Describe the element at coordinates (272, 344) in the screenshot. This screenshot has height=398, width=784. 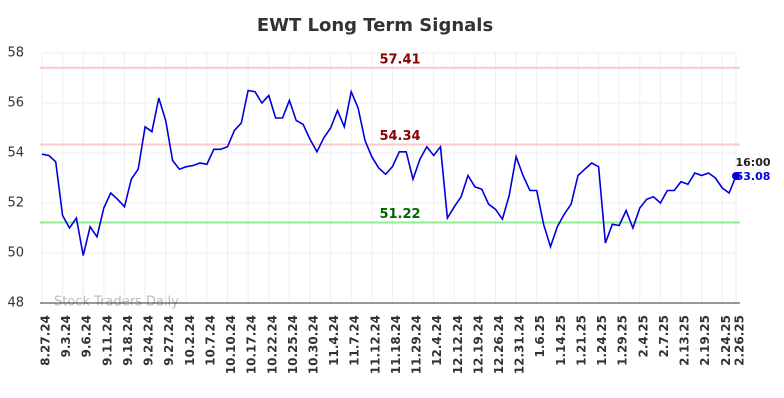
I see `x-tick-label: 10.22.24` at that location.